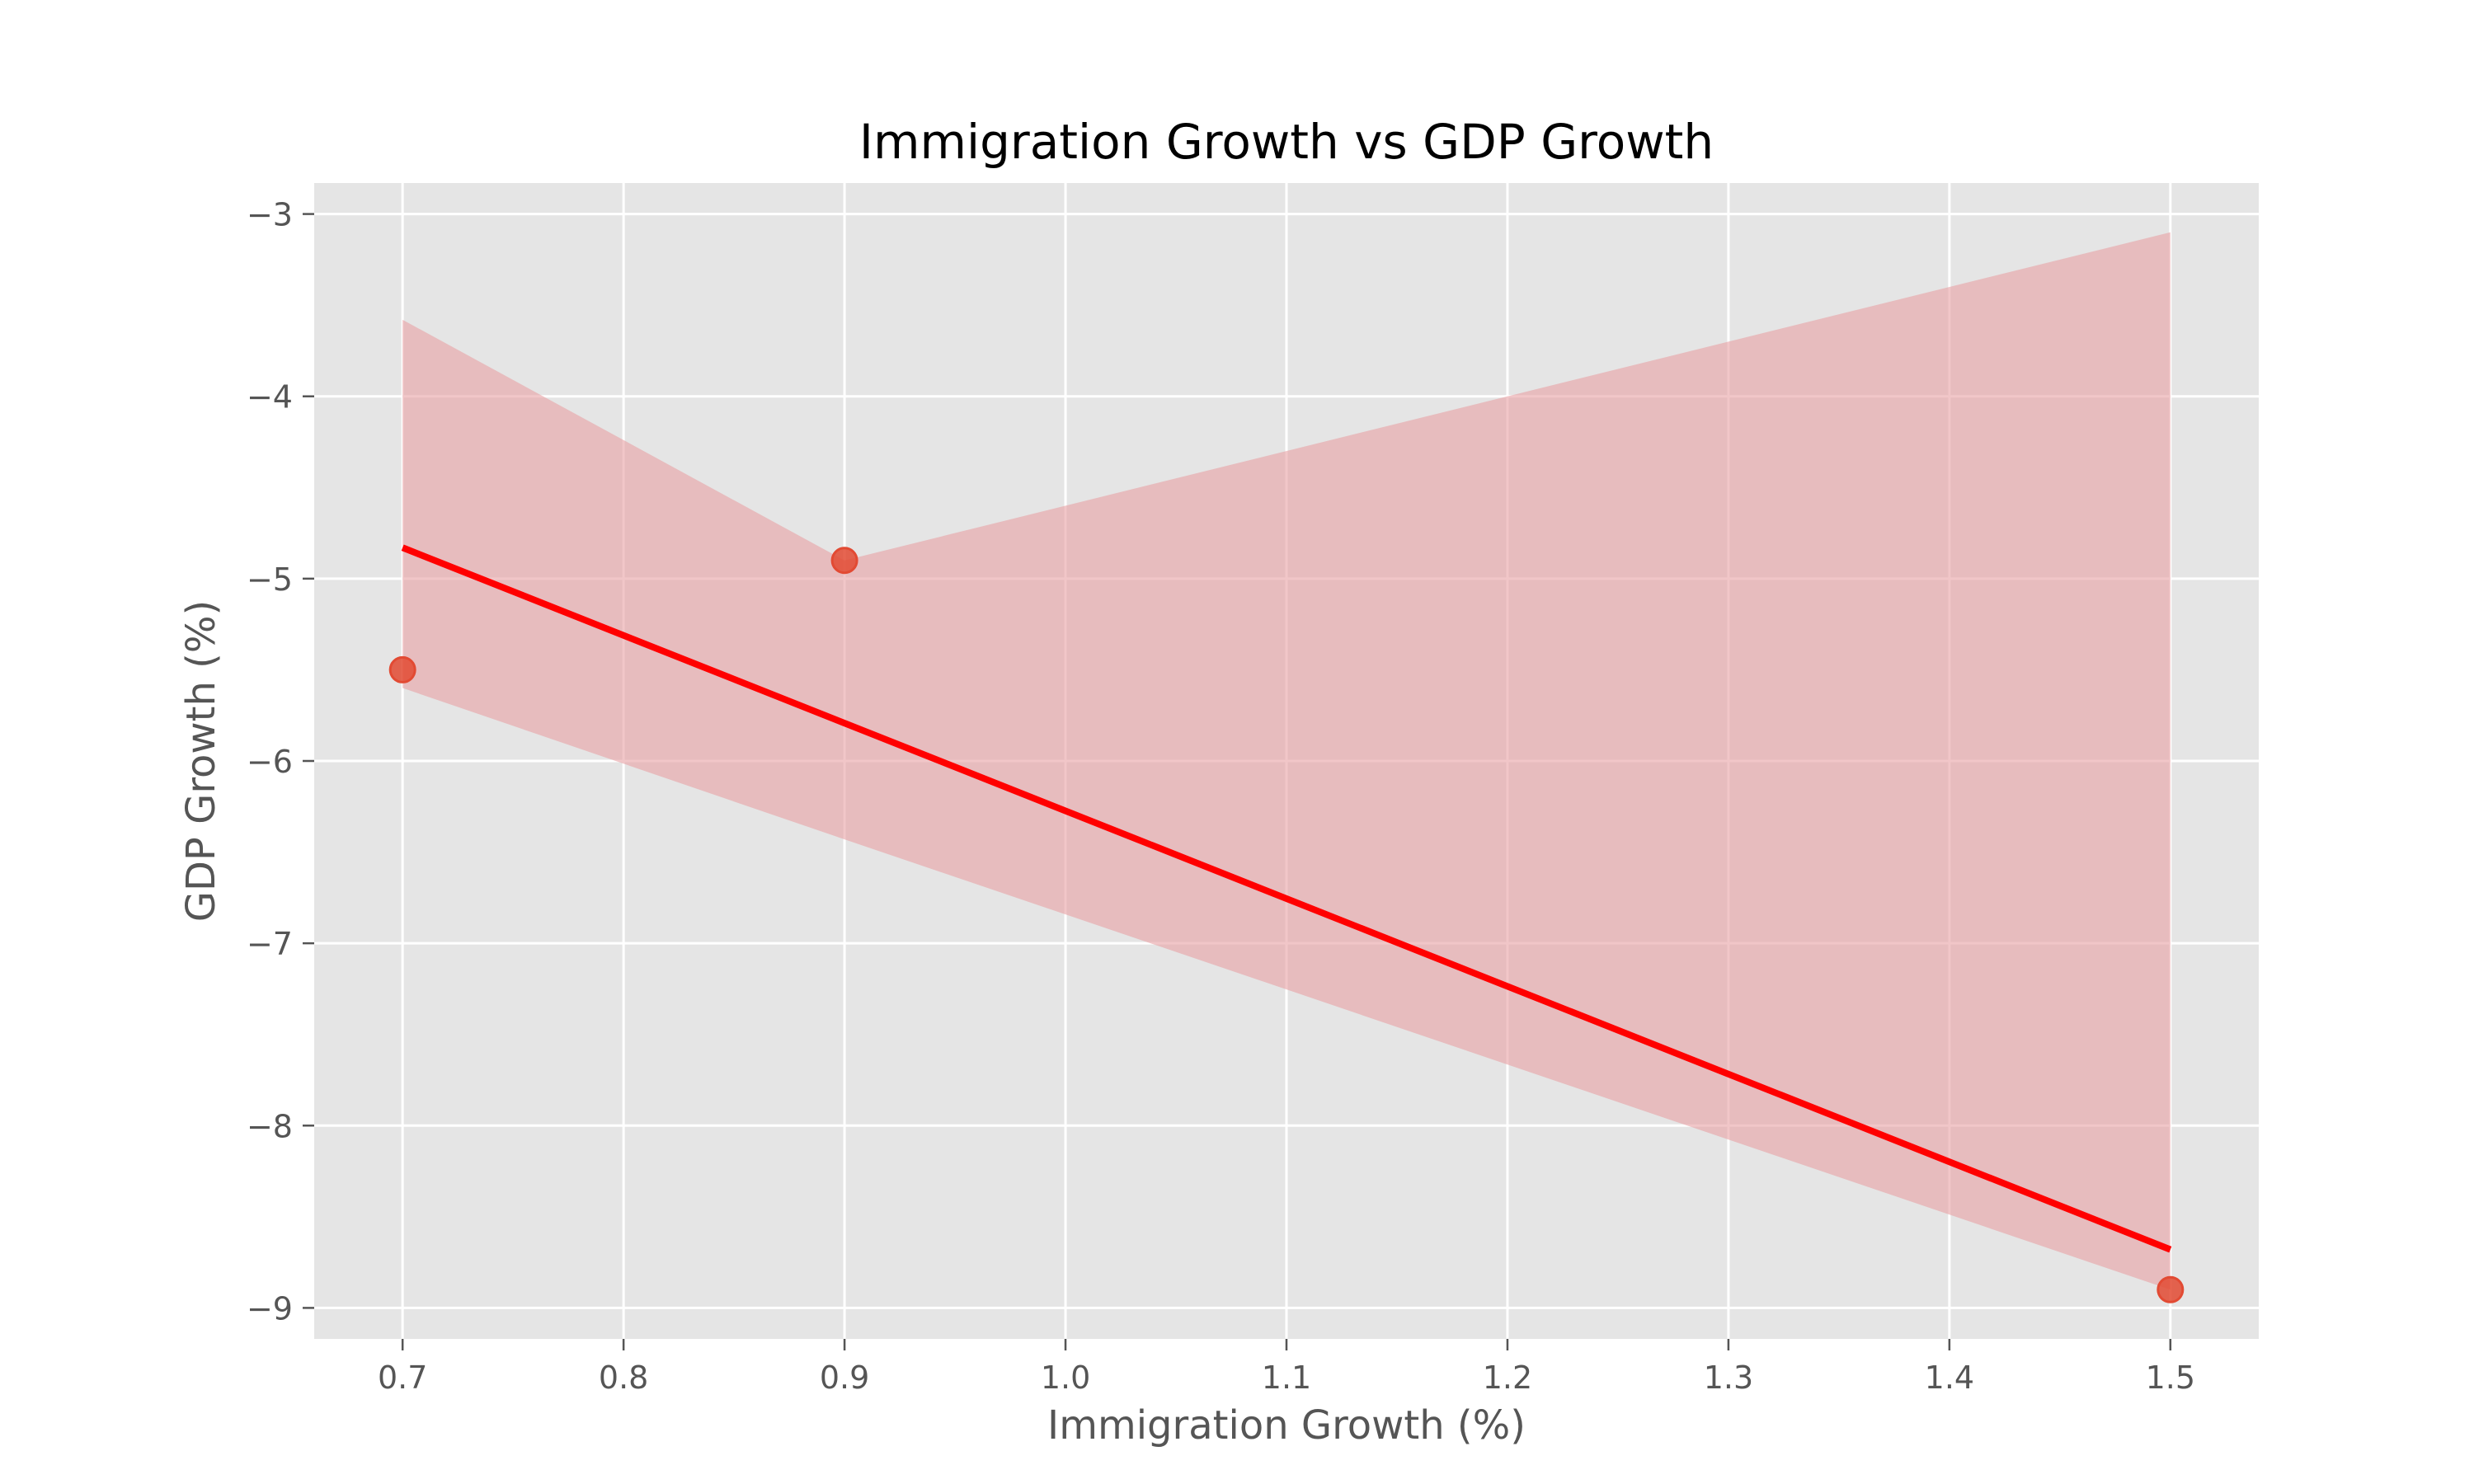 This screenshot has width=2474, height=1484. Describe the element at coordinates (1286, 1378) in the screenshot. I see `x-tick-label: 1.1` at that location.